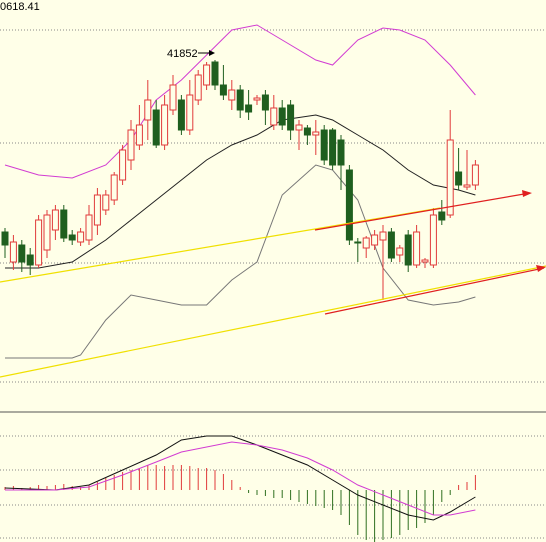  I want to click on indicator-line, so click(240, 478).